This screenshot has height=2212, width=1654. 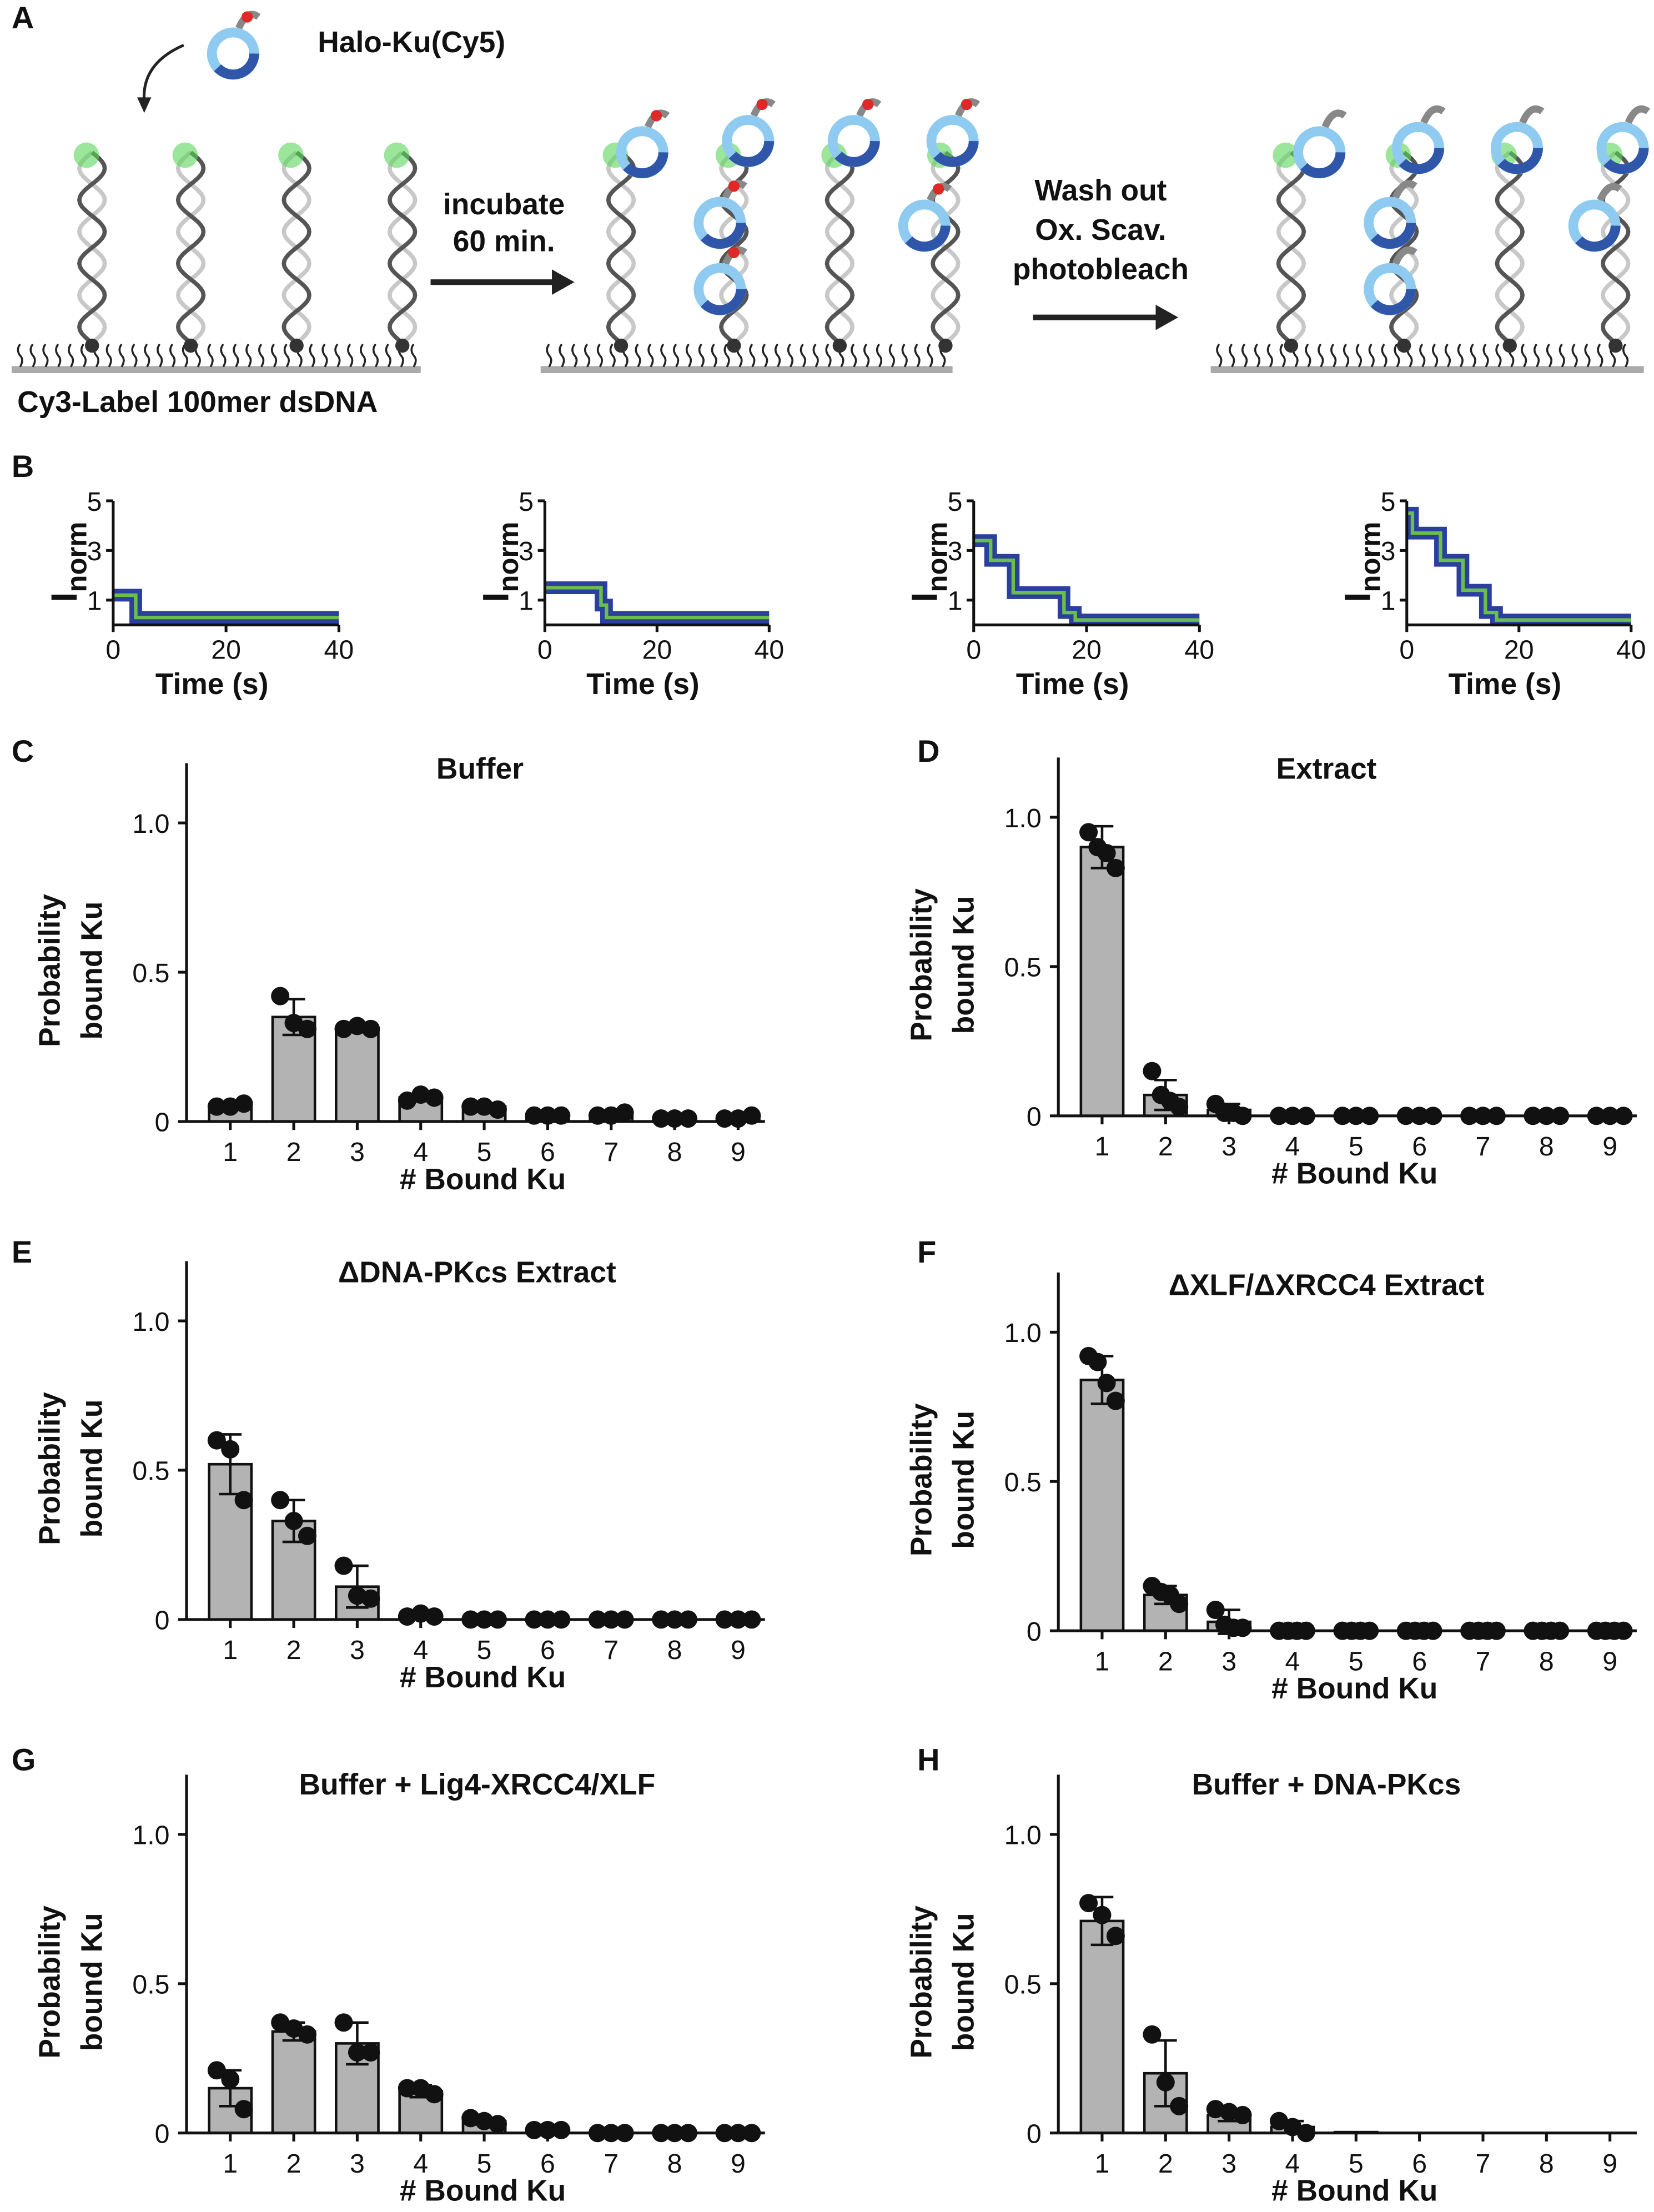 I want to click on panel-letter: E, so click(x=22, y=1251).